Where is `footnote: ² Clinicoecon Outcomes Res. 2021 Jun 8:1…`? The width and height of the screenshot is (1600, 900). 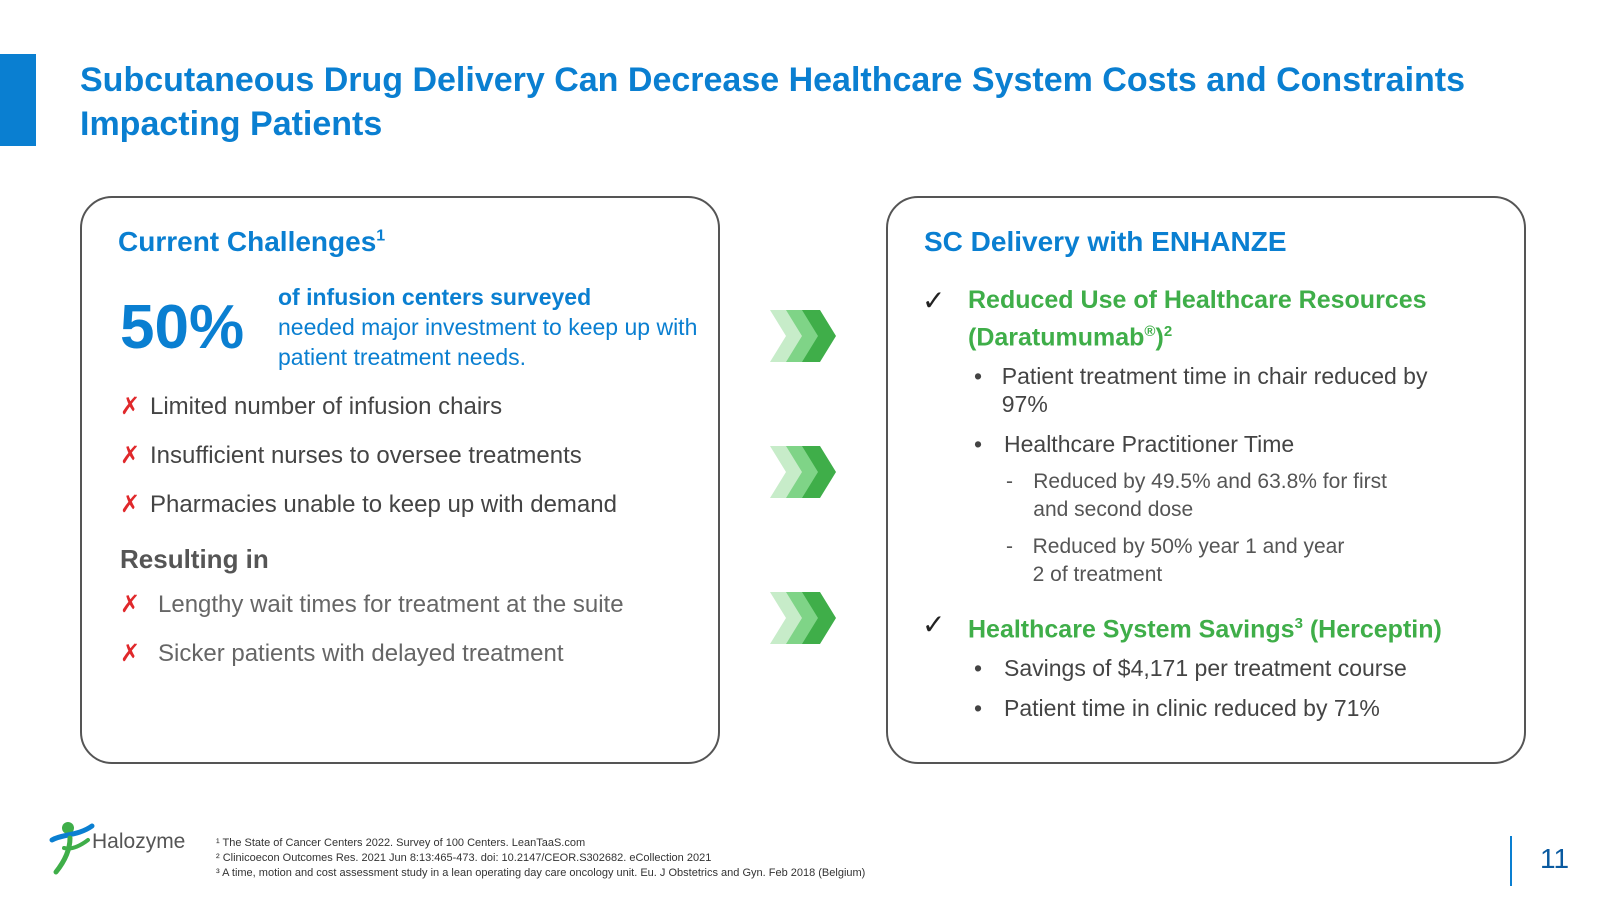 footnote: ² Clinicoecon Outcomes Res. 2021 Jun 8:1… is located at coordinates (464, 858).